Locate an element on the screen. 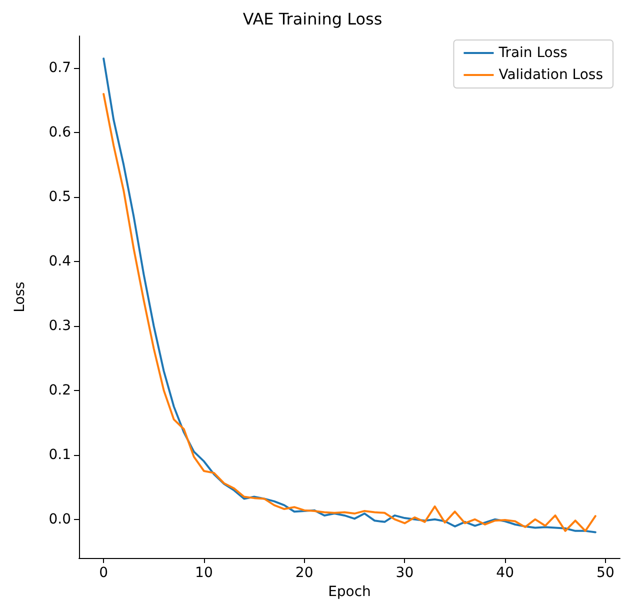 The image size is (625, 608). chart-title: VAE Training Loss is located at coordinates (312, 19).